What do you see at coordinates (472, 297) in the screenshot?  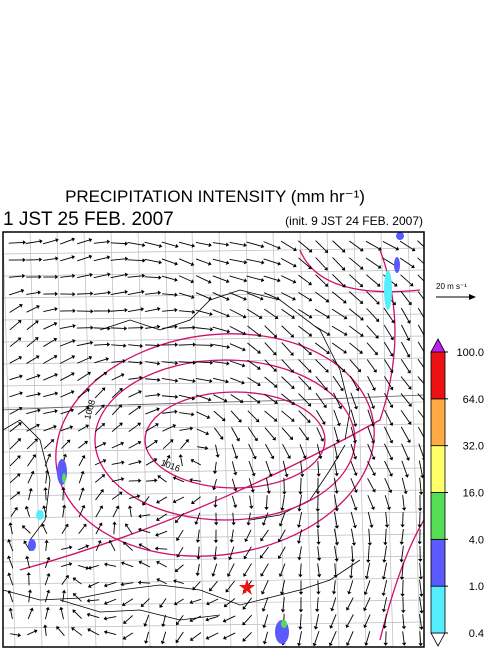 I see `ref-vector-head` at bounding box center [472, 297].